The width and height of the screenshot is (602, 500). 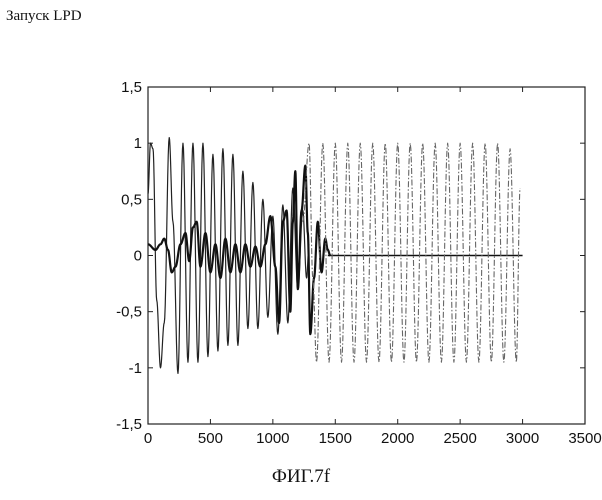 What do you see at coordinates (459, 438) in the screenshot?
I see `x-tick-label: 2500` at bounding box center [459, 438].